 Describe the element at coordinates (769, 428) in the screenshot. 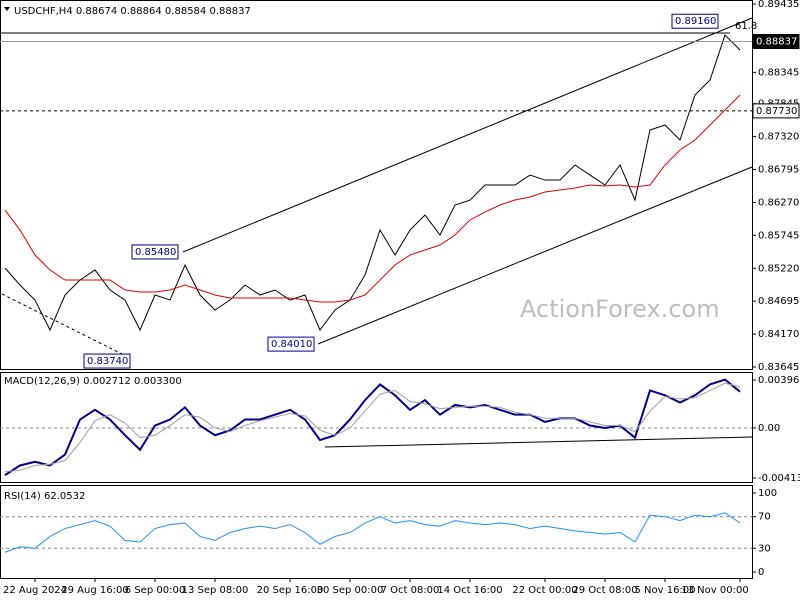

I see `y-tick-label: 0.00` at that location.